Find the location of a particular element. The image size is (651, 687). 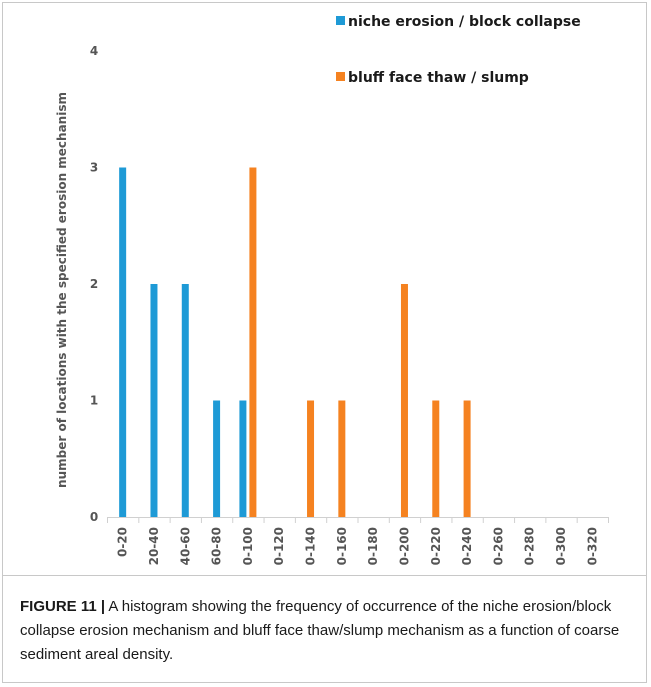

y-tick-label: 1 is located at coordinates (94, 401).